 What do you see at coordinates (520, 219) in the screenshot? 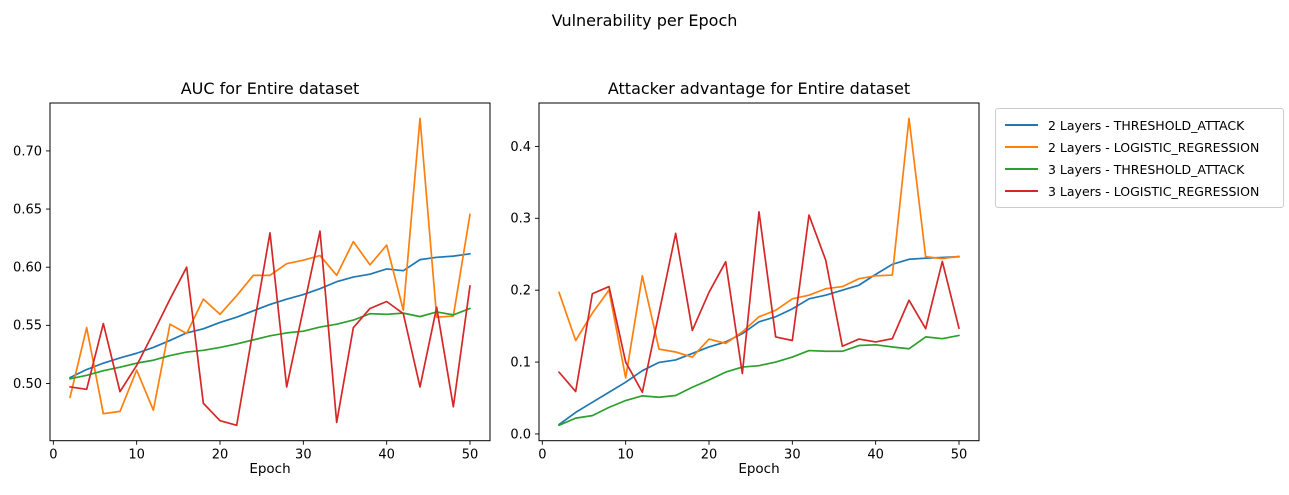
I see `advantage-ytick-label: 0.3` at bounding box center [520, 219].